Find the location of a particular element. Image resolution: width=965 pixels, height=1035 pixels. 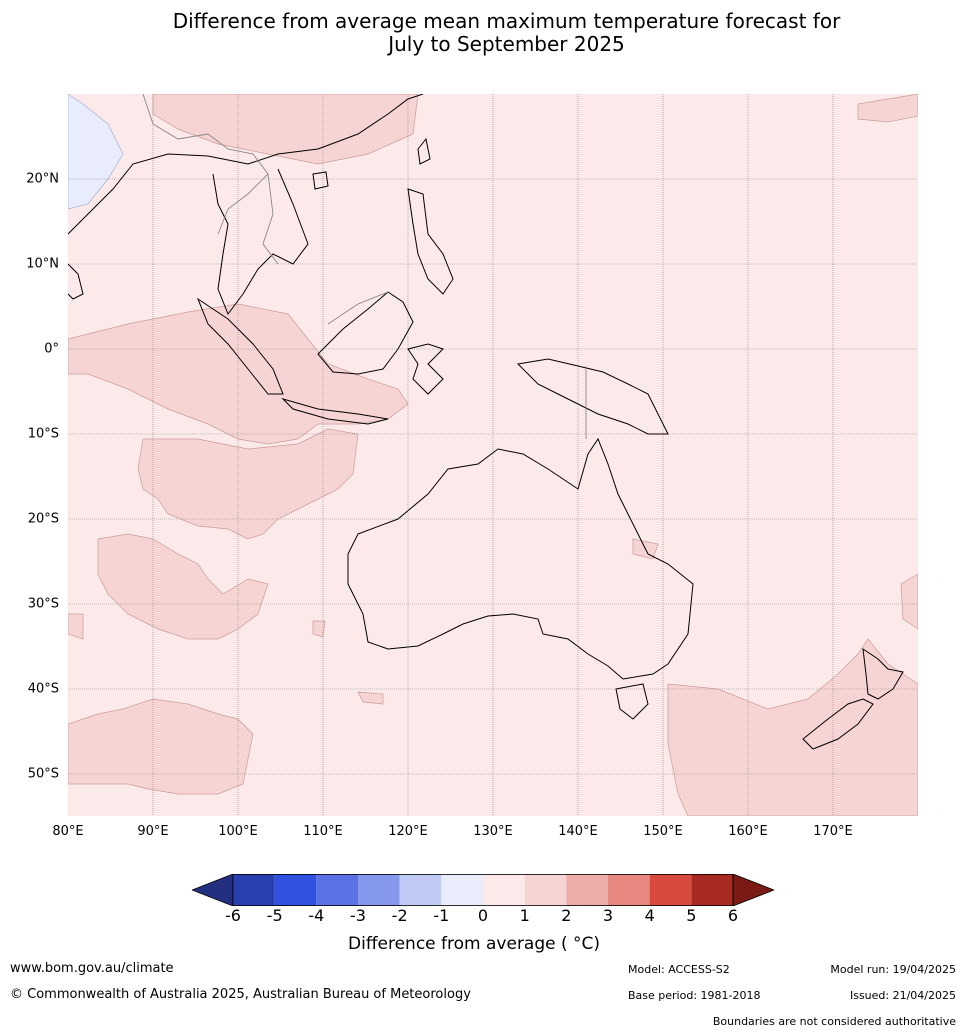

colorbar-label: Difference from average ( °C) is located at coordinates (474, 944).